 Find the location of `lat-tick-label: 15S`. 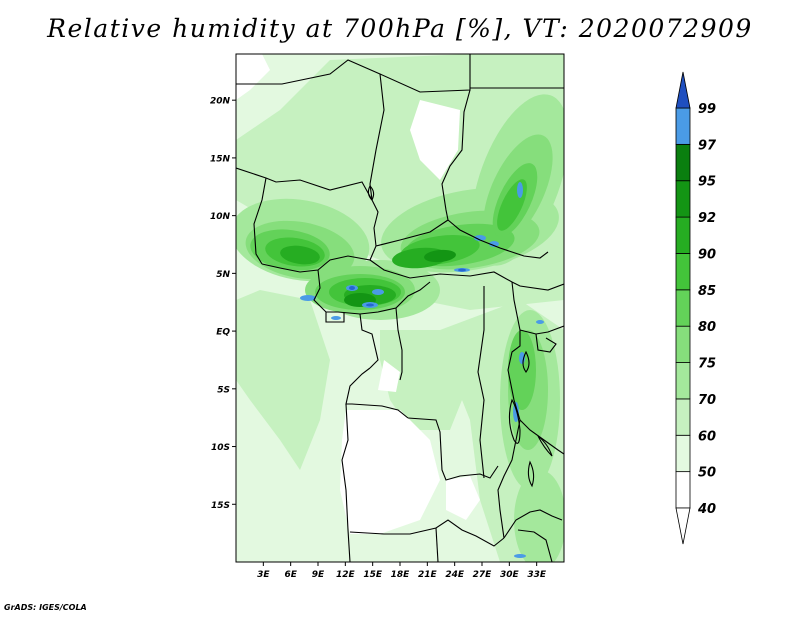

lat-tick-label: 15S is located at coordinates (220, 506).